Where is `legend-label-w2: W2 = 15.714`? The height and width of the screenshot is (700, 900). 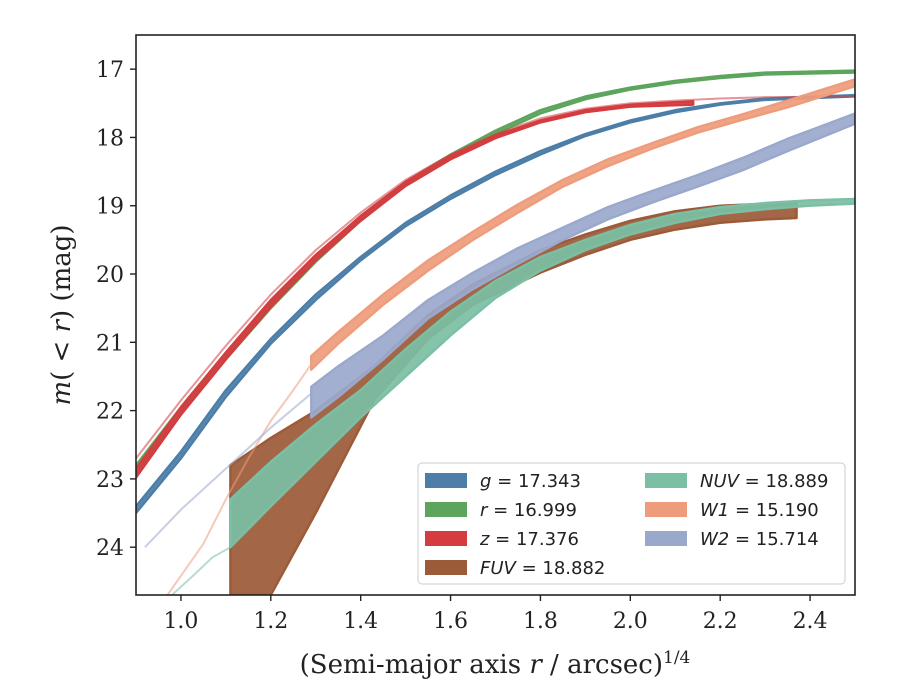
legend-label-w2: W2 = 15.714 is located at coordinates (759, 539).